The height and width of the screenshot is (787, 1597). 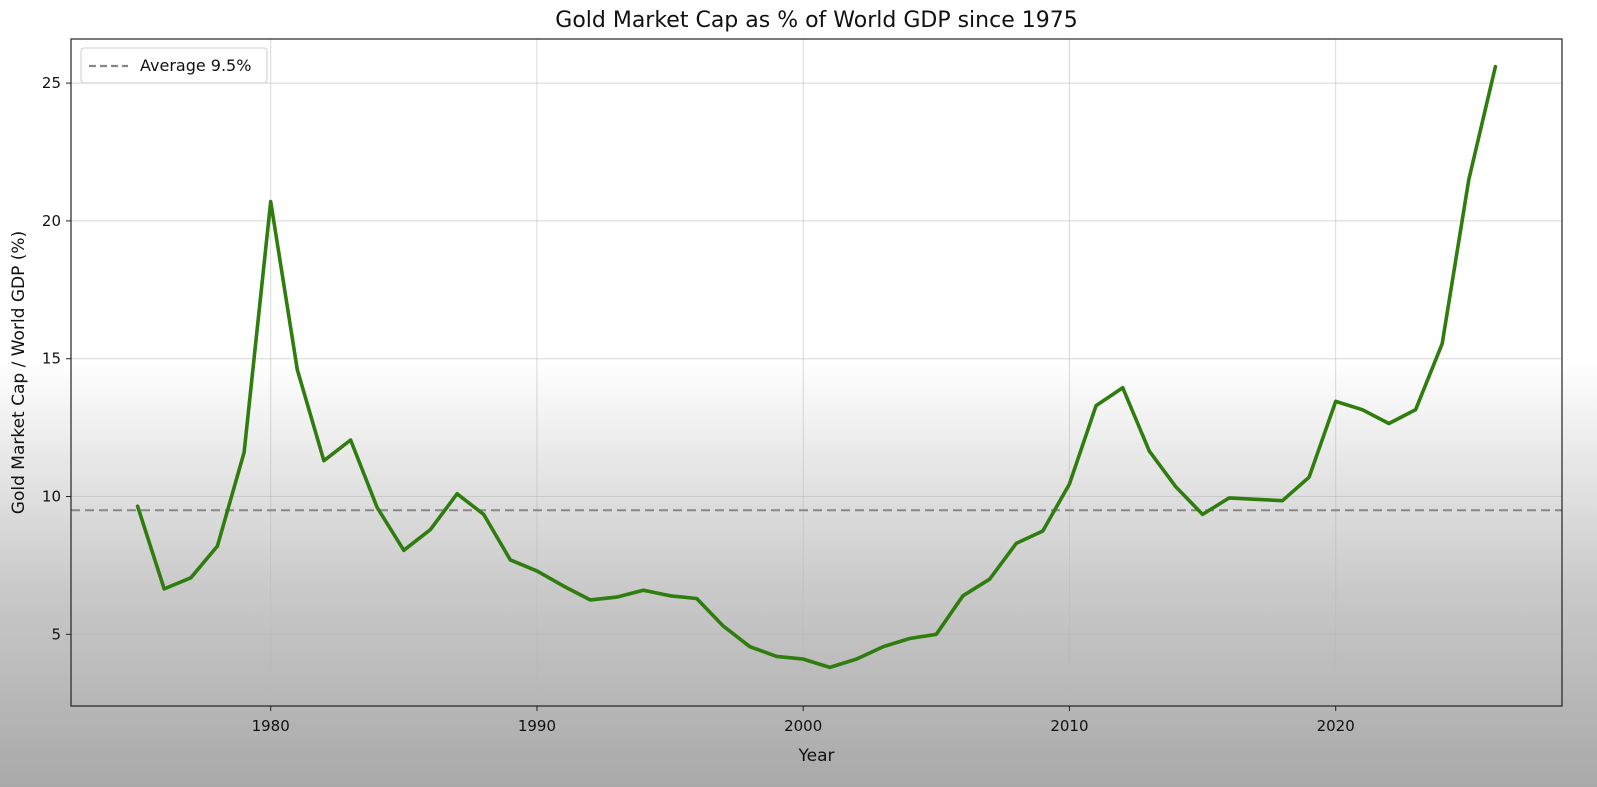 What do you see at coordinates (217, 546) in the screenshot?
I see `data-point-1978` at bounding box center [217, 546].